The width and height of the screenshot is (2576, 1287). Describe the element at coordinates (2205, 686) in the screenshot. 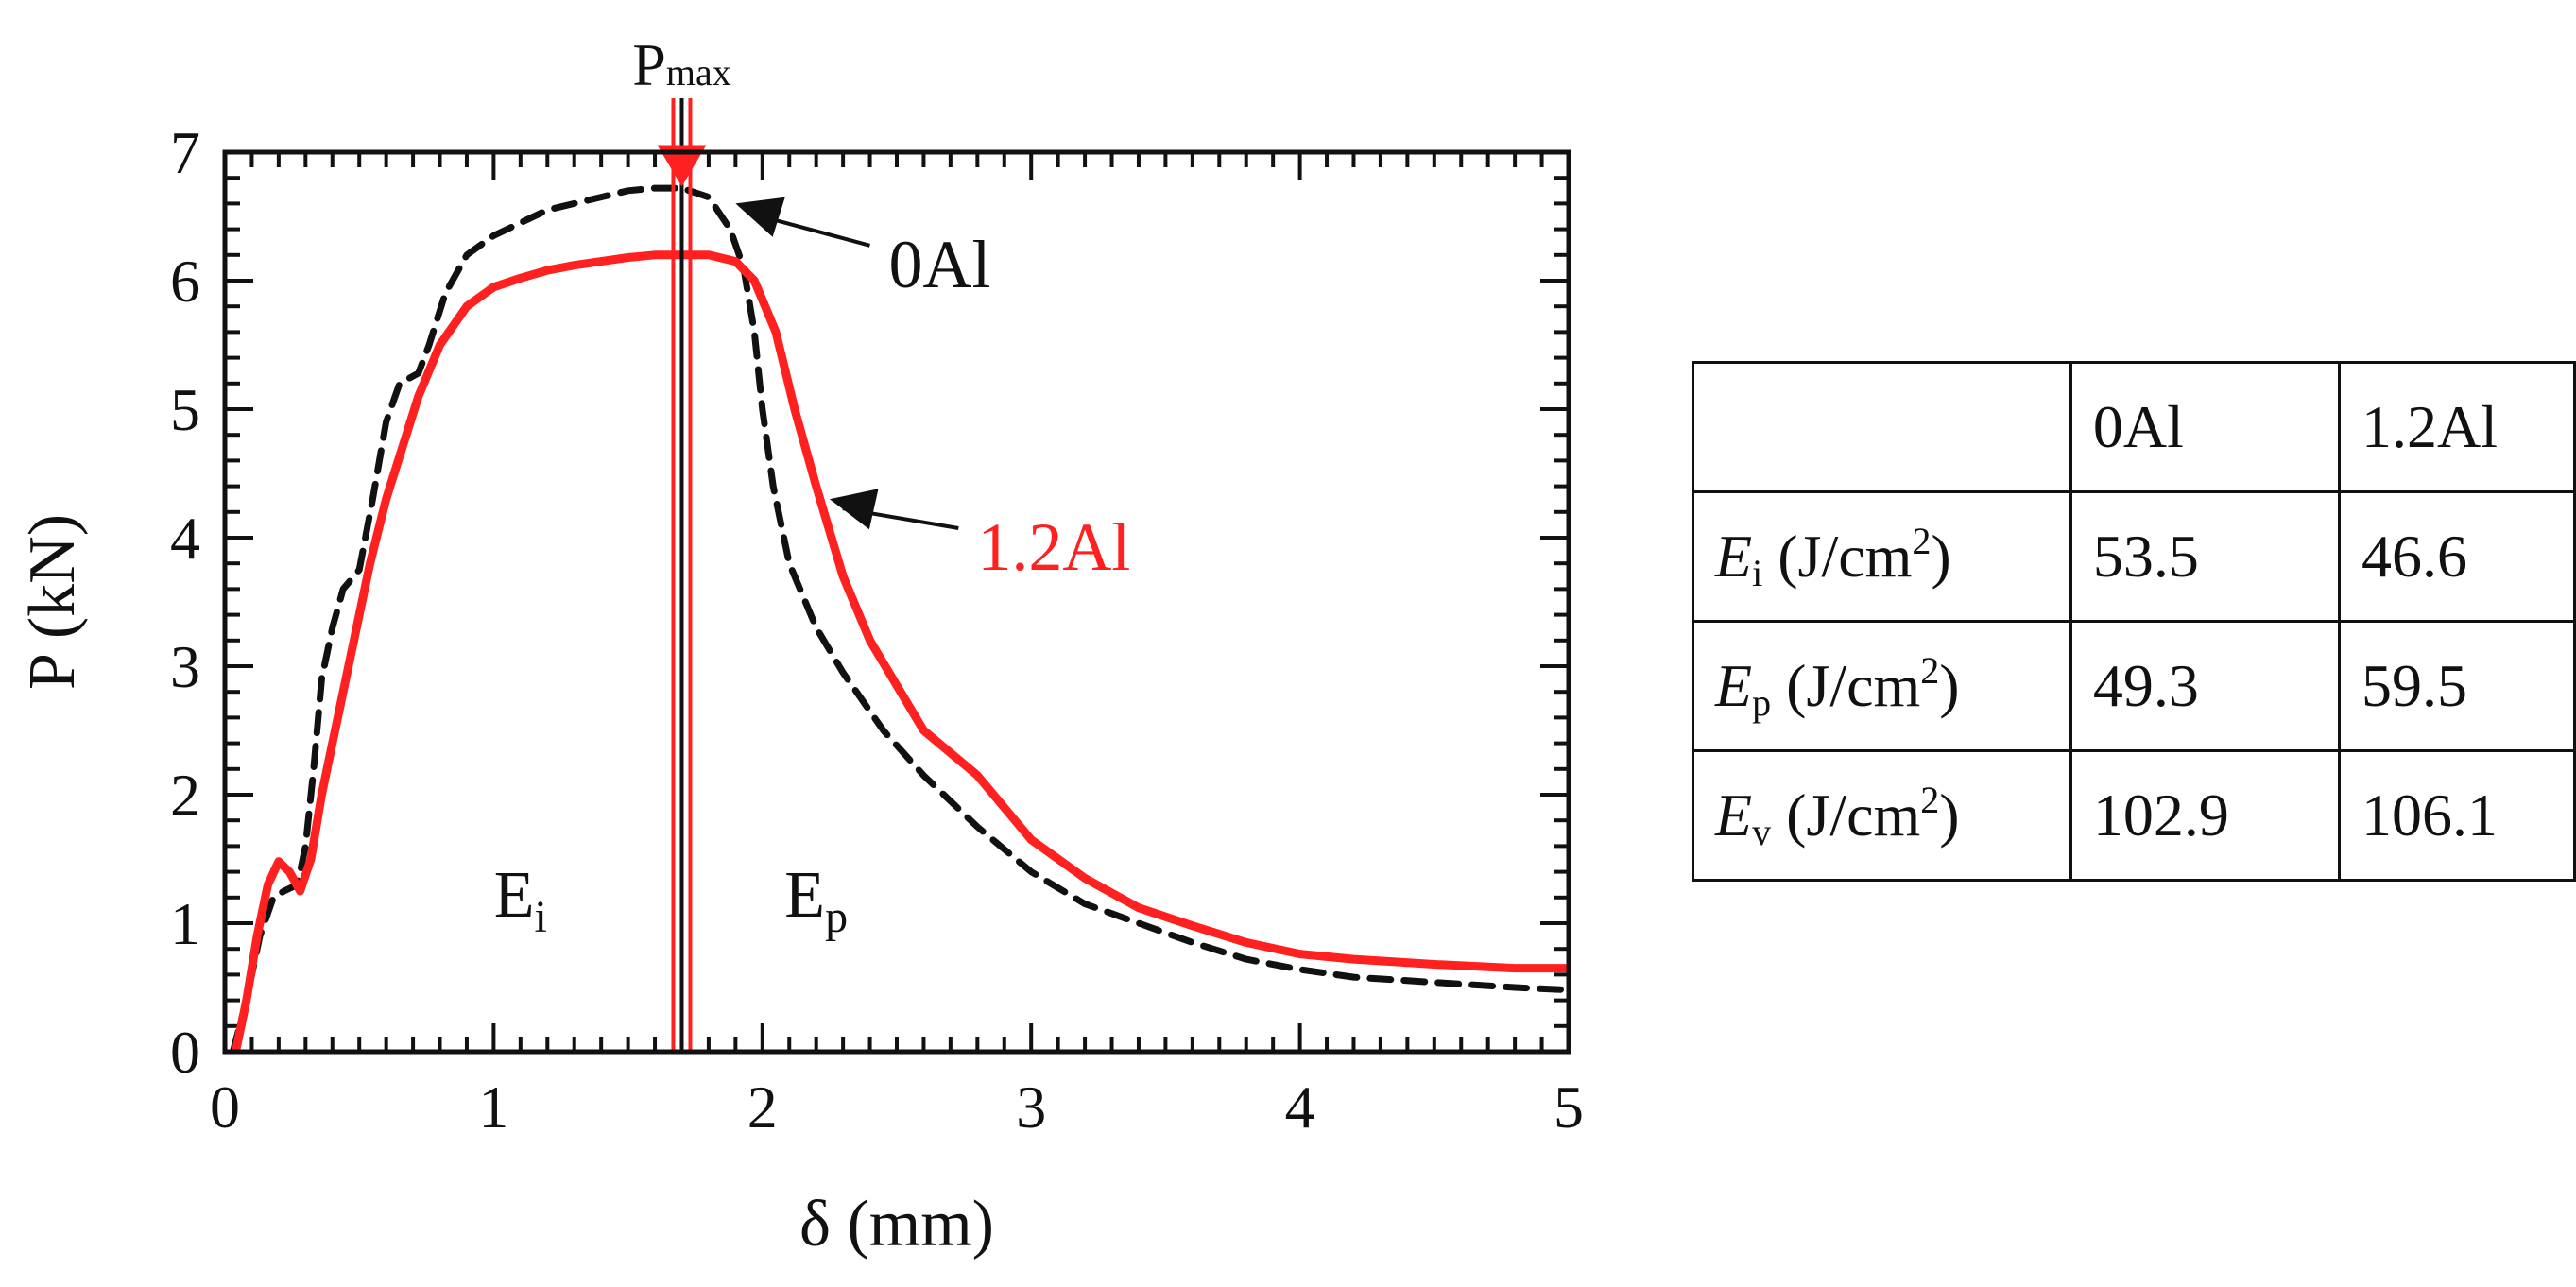

I see `cell-ep-0al: 49.3` at that location.